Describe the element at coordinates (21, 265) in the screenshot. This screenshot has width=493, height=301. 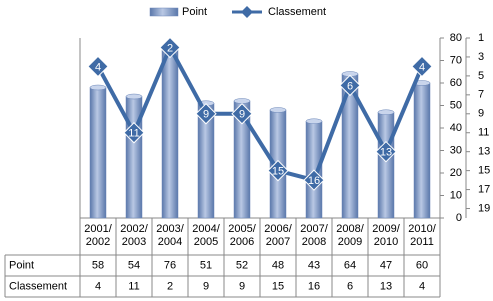
I see `table-row-label: Point` at that location.